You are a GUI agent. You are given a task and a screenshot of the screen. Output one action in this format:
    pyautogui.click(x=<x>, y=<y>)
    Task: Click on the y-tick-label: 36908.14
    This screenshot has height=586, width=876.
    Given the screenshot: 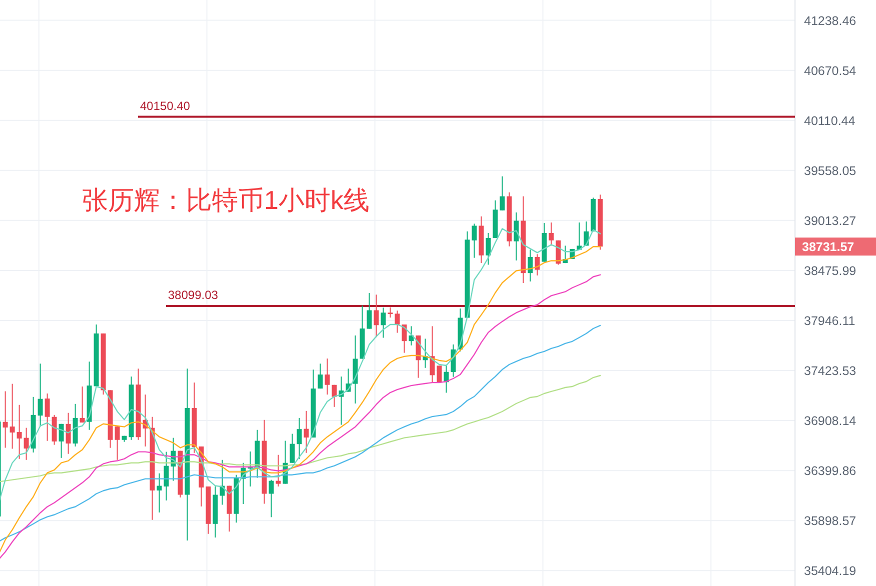 What is the action you would take?
    pyautogui.click(x=830, y=421)
    